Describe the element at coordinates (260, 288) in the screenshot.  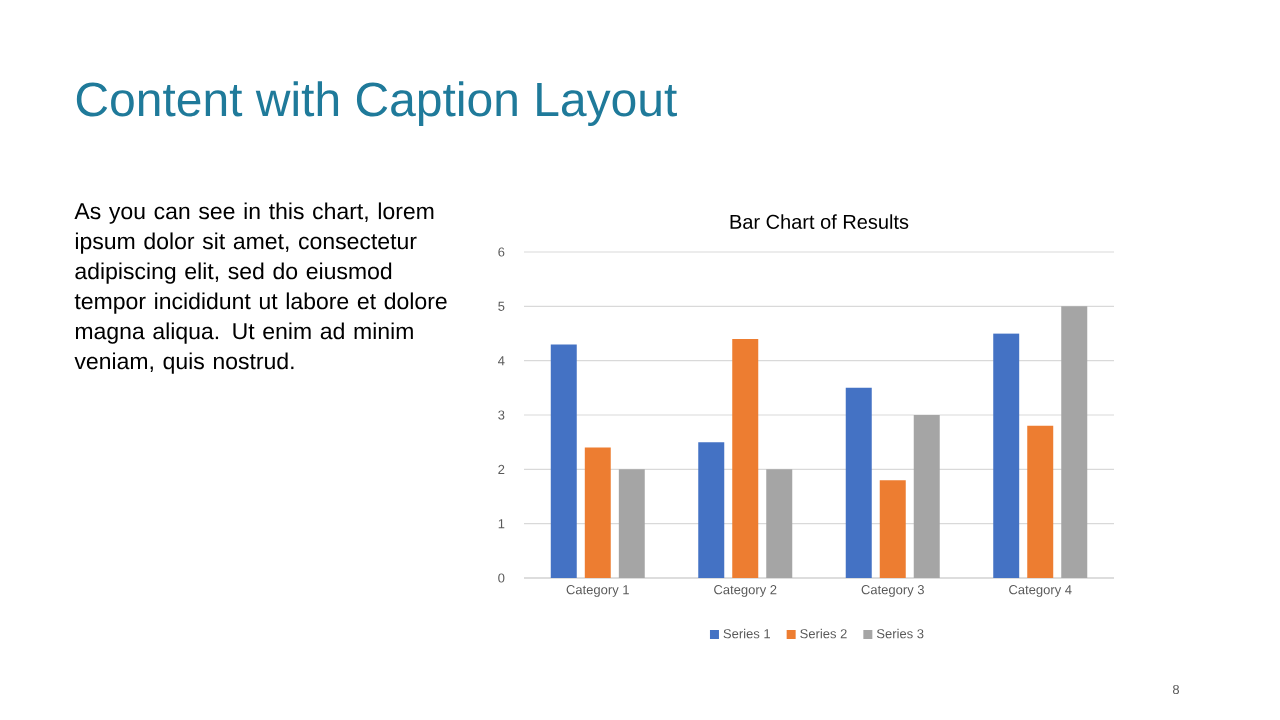
I see `text: As you can see in this chart, lorem ipsum dolor sit amet, consectetur adipiscing elit, sed do eiusmod tempor incididunt ut labore et dolore magna aliqua. Ut enim ad minim veniam, quis nostrud.` at that location.